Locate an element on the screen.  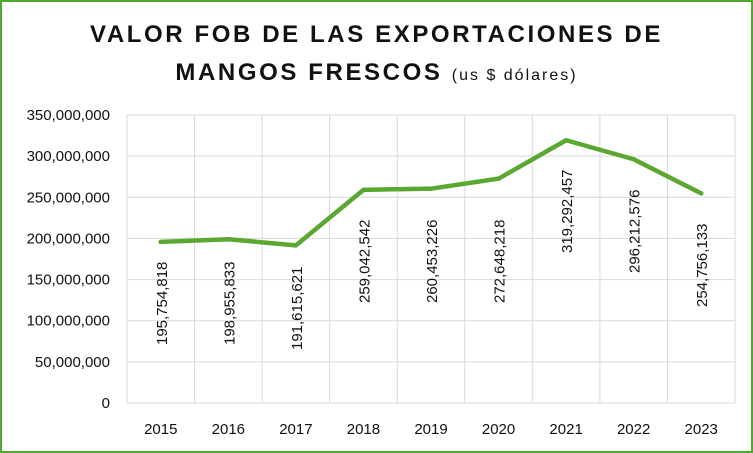
data-label: 296,212,576 is located at coordinates (635, 231).